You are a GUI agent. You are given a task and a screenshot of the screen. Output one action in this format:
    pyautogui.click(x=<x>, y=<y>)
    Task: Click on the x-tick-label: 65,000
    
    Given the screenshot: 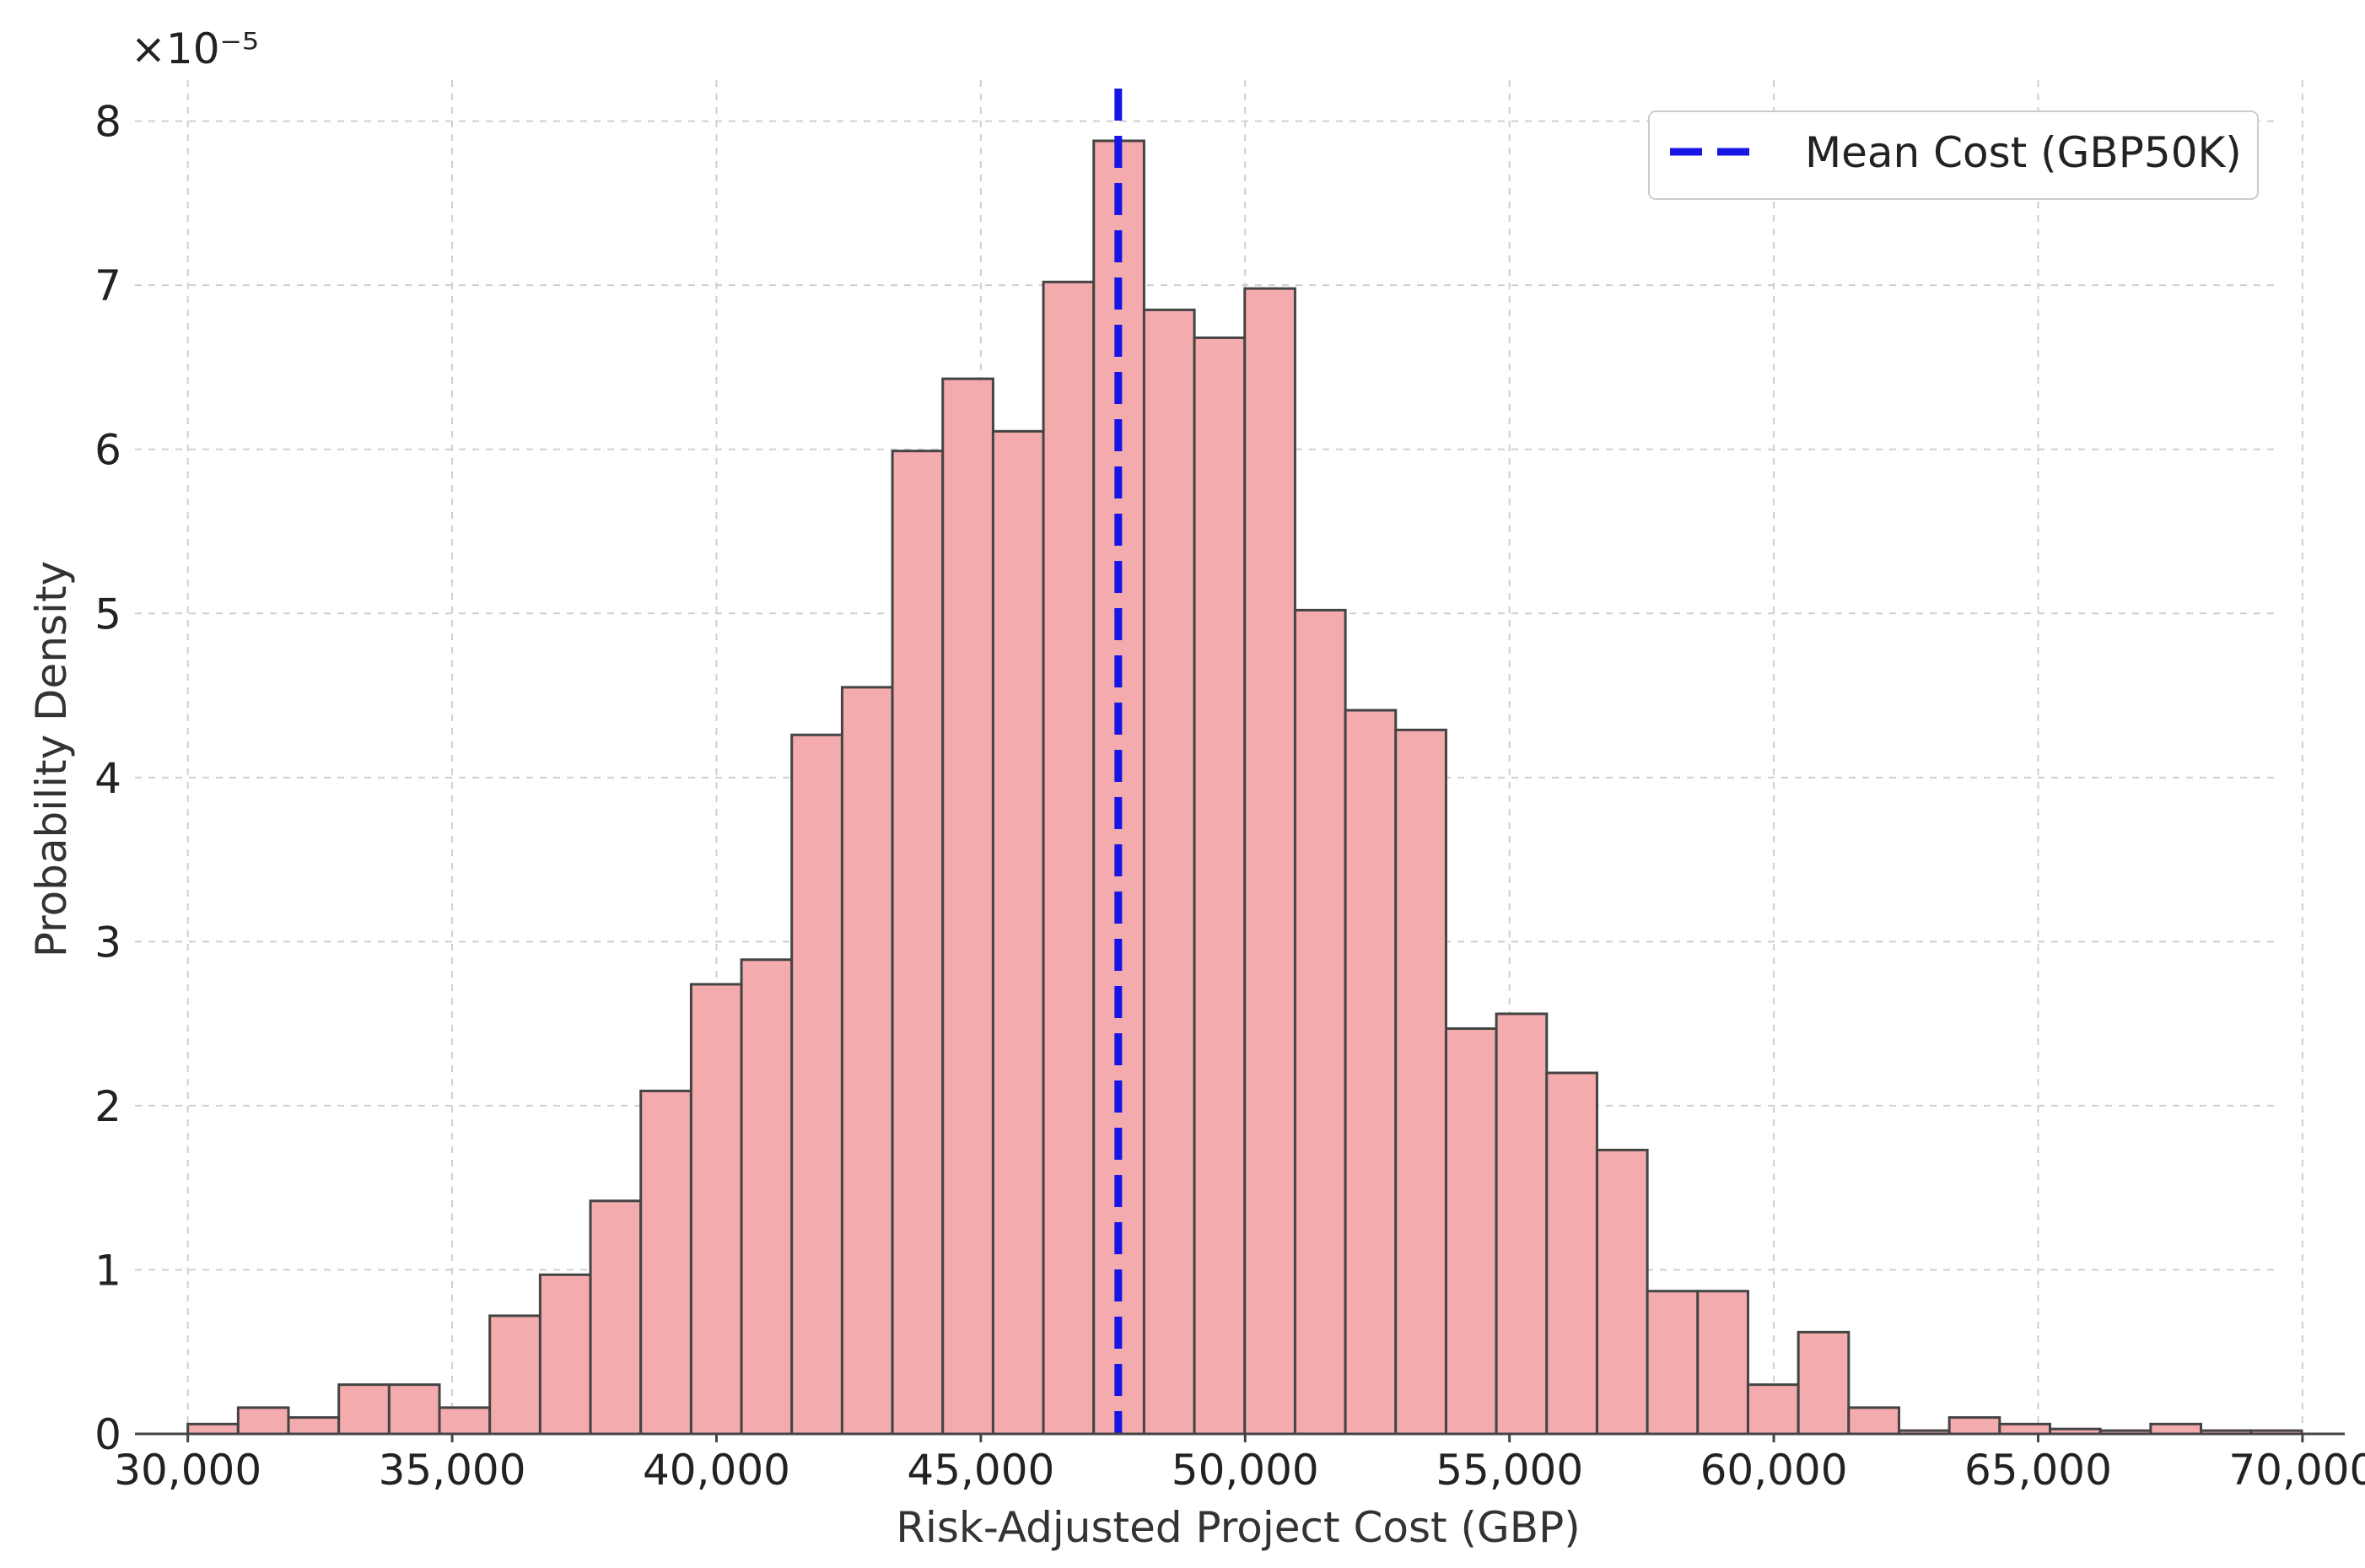 What is the action you would take?
    pyautogui.click(x=2038, y=1471)
    